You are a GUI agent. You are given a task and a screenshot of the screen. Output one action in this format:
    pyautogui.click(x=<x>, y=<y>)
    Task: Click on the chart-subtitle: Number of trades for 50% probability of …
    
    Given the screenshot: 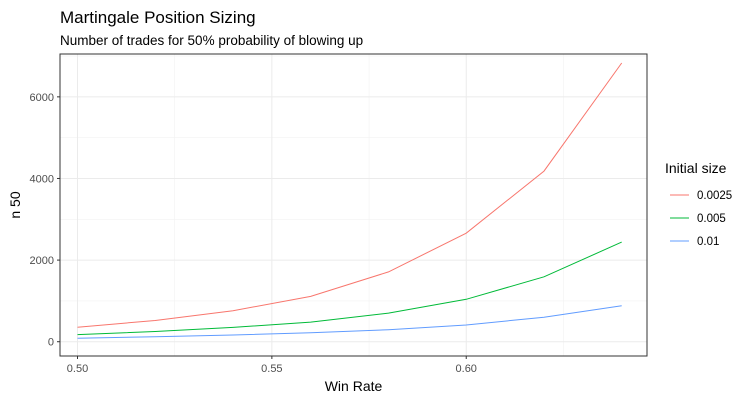 What is the action you would take?
    pyautogui.click(x=211, y=40)
    